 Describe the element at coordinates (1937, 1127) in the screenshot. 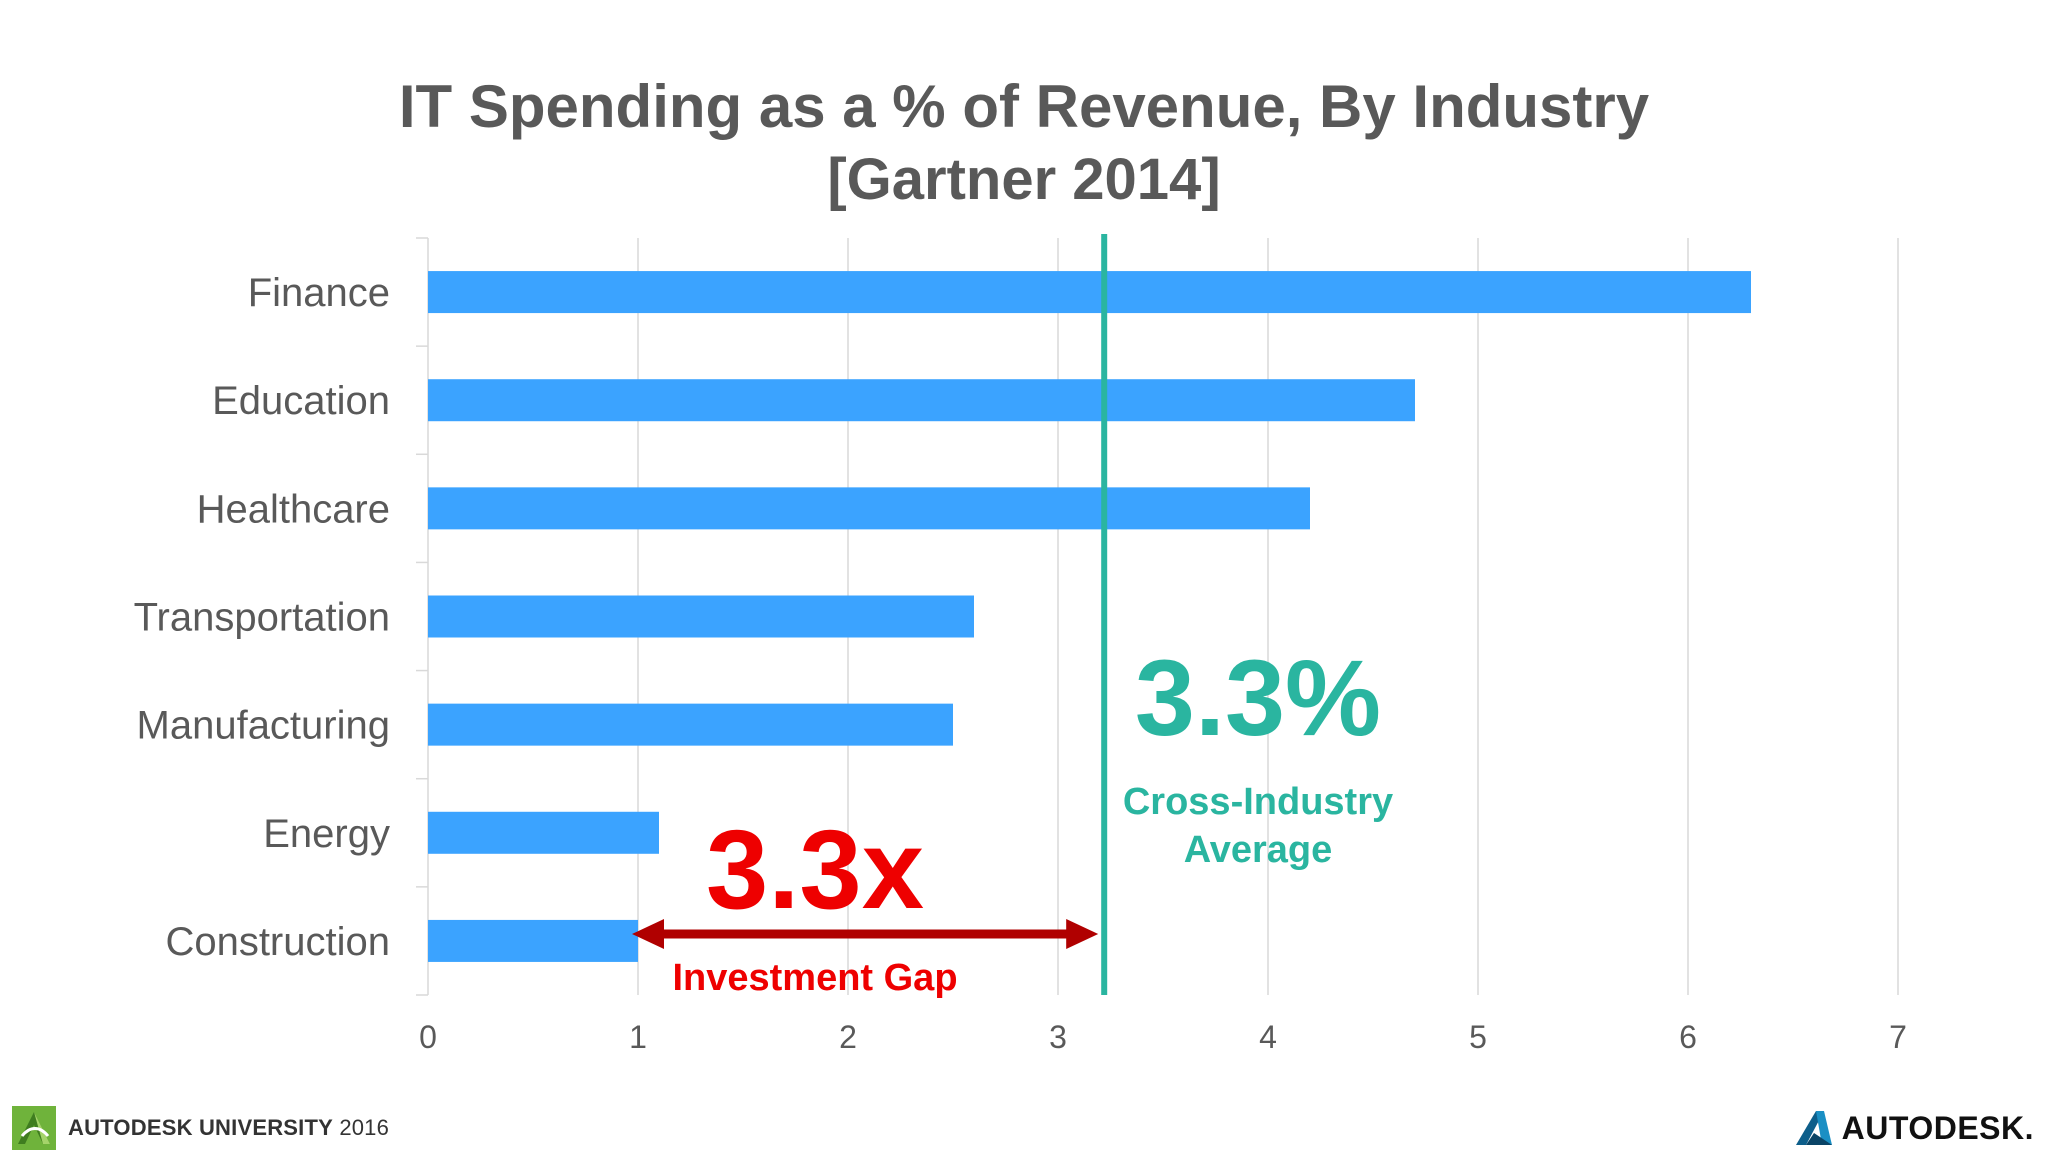

I see `footer-right-brand: AUTODESK.` at that location.